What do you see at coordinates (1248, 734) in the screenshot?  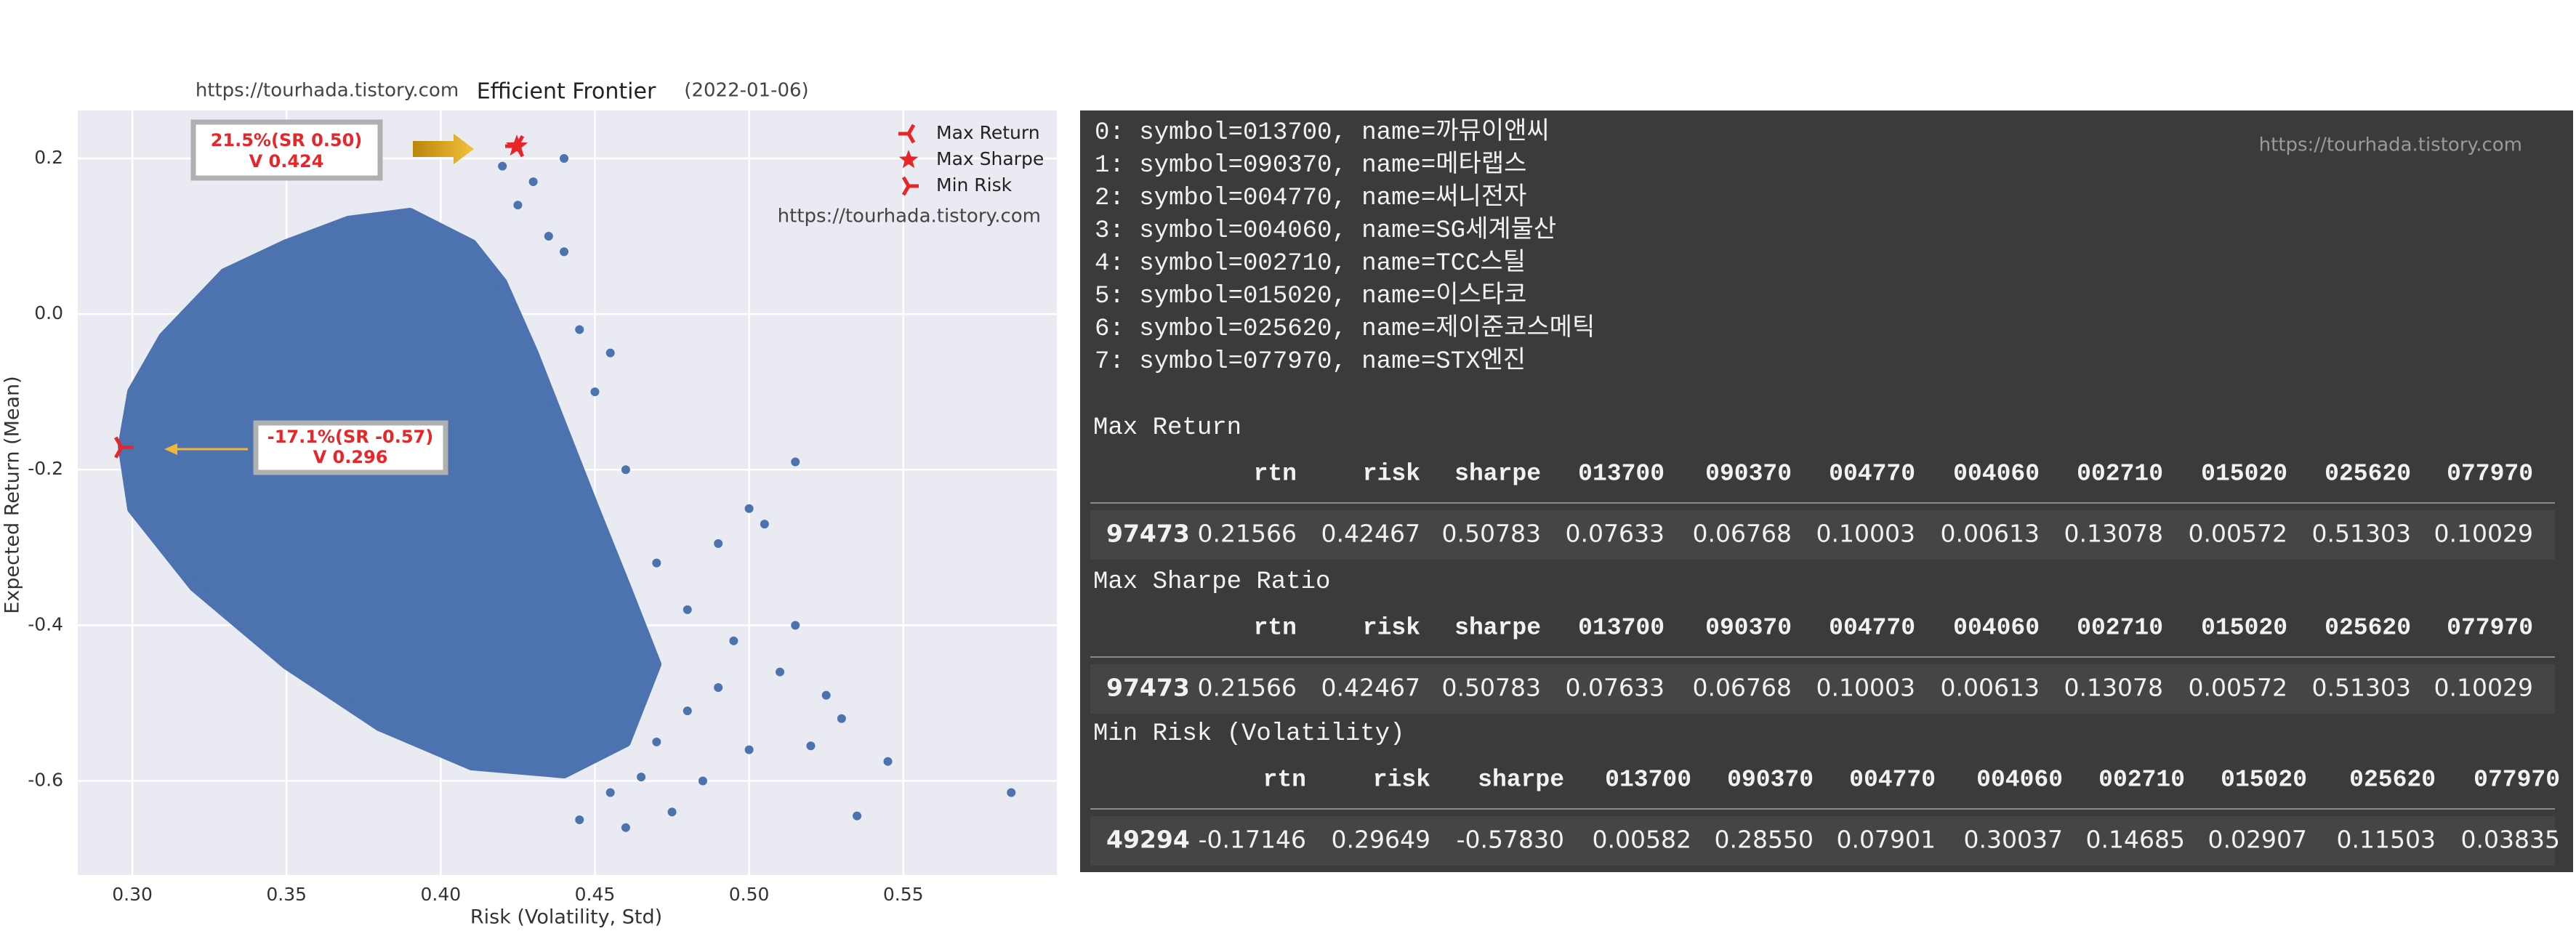 I see `section-title: Min Risk (Volatility)` at bounding box center [1248, 734].